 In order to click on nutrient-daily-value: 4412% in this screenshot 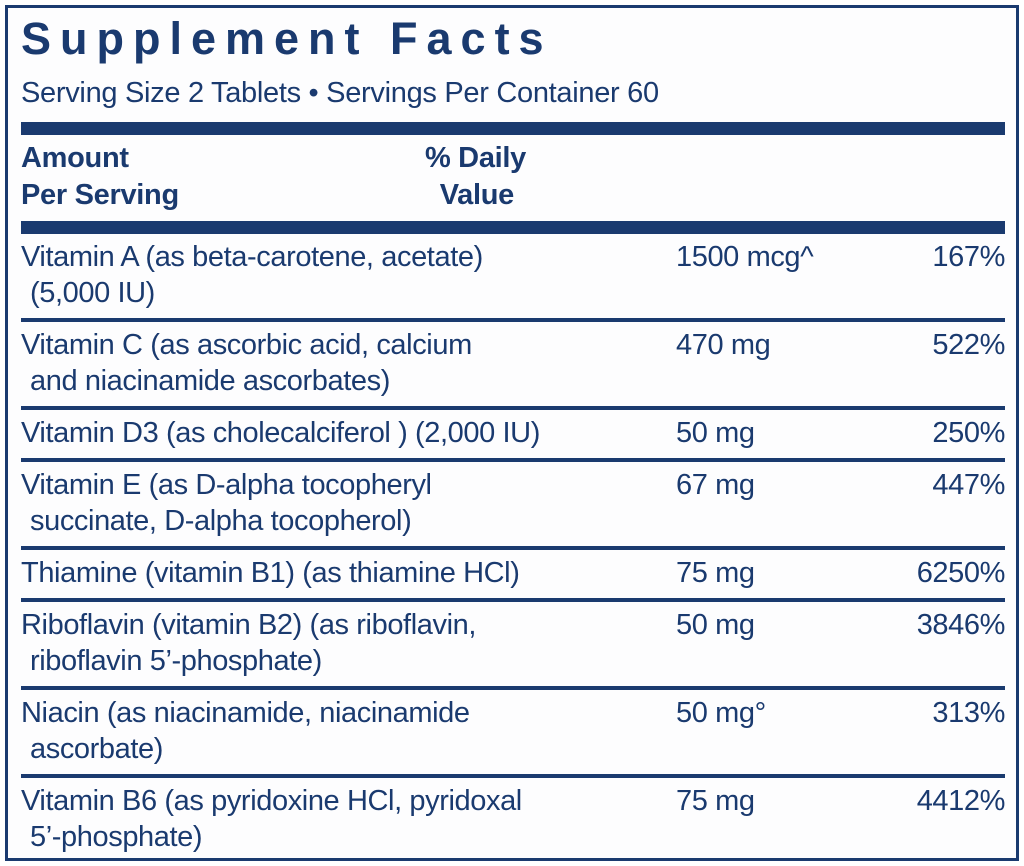, I will do `click(961, 800)`.